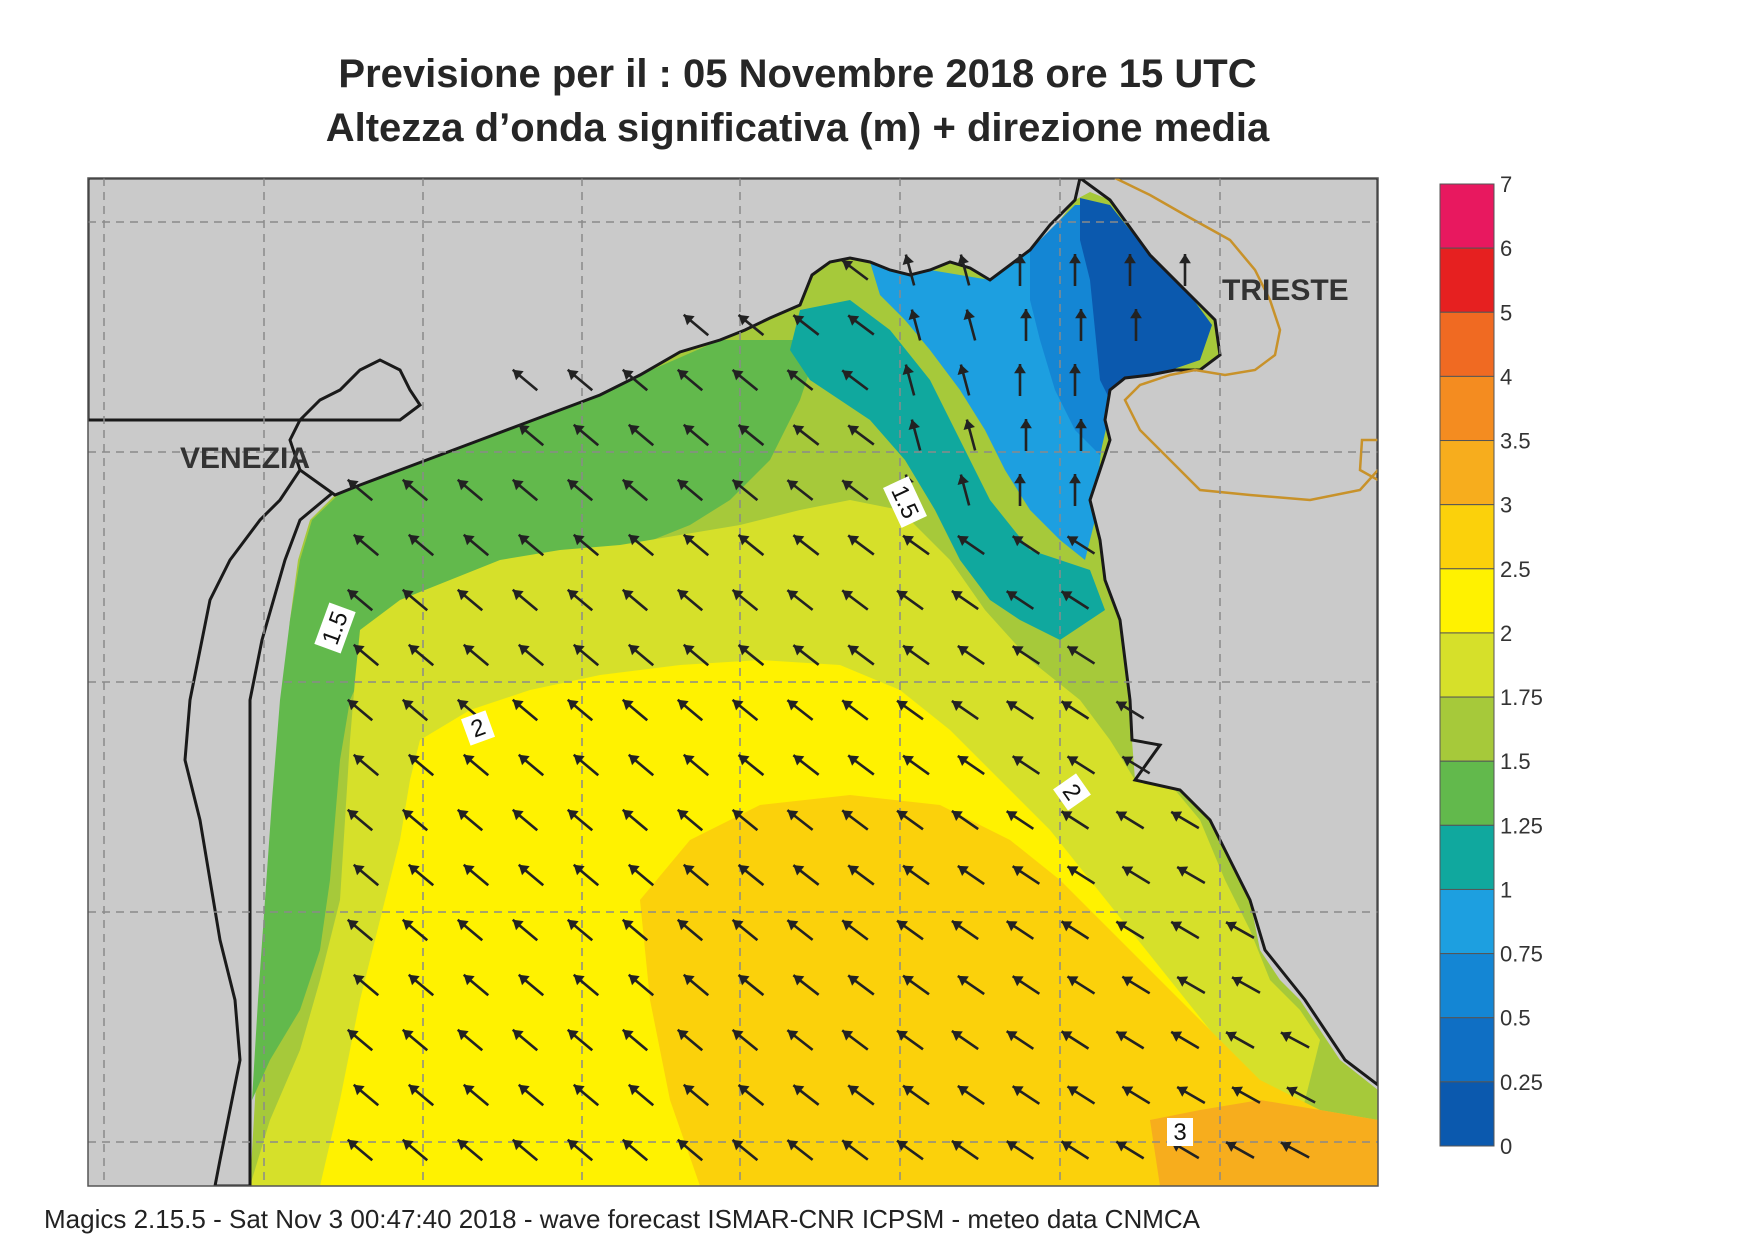  I want to click on legend-label: 0.25, so click(1521, 1082).